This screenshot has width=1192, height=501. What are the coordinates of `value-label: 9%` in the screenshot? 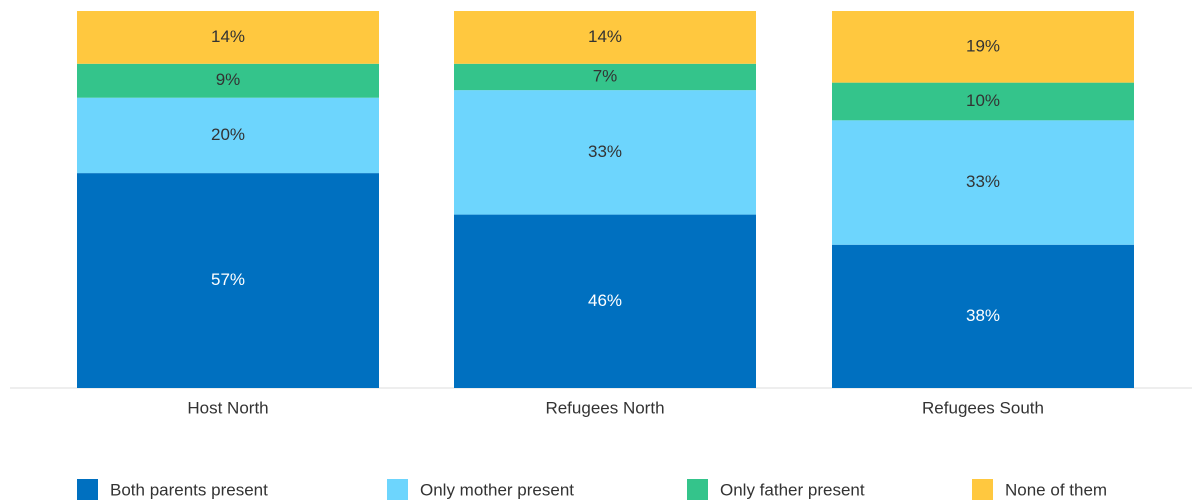 It's located at (228, 79).